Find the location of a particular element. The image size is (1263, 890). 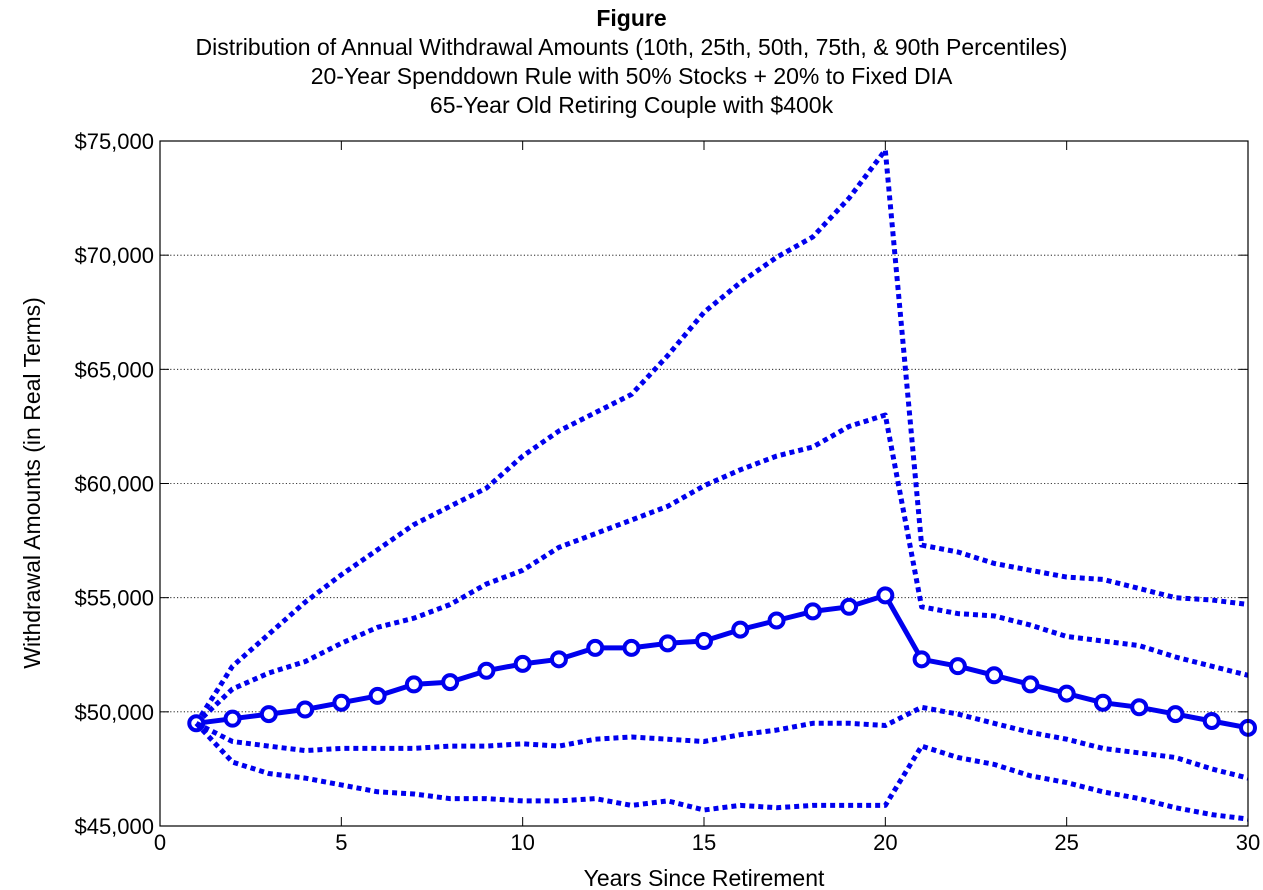

x-tick-label: 25 is located at coordinates (1066, 842).